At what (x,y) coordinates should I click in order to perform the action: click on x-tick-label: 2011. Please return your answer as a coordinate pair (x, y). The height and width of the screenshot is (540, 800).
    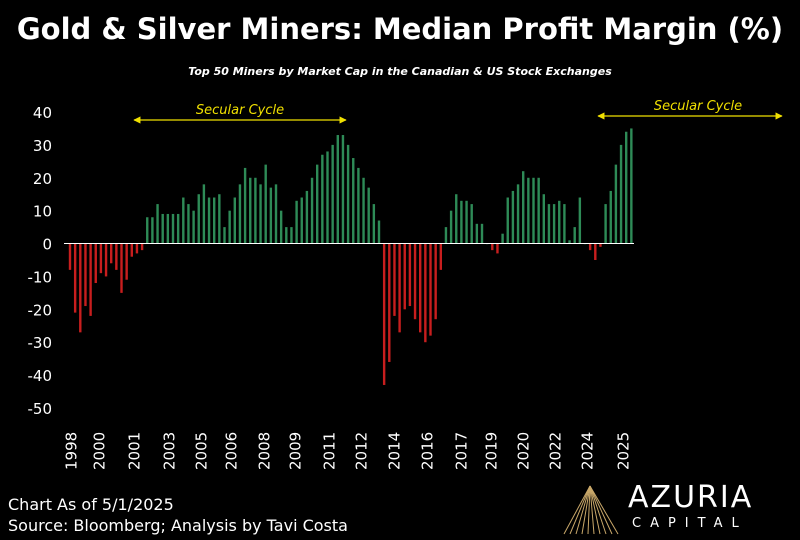
    Looking at the image, I should click on (330, 451).